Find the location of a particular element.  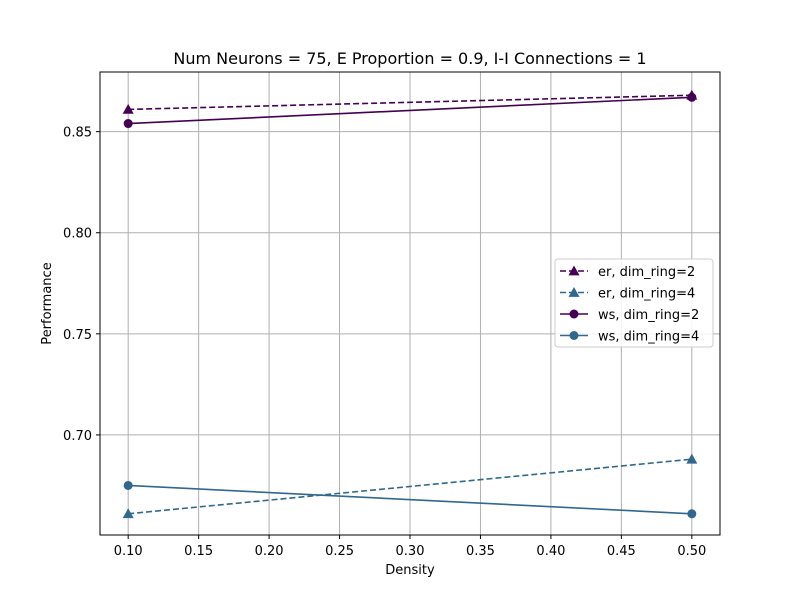

x-axis-label: Density is located at coordinates (410, 570).